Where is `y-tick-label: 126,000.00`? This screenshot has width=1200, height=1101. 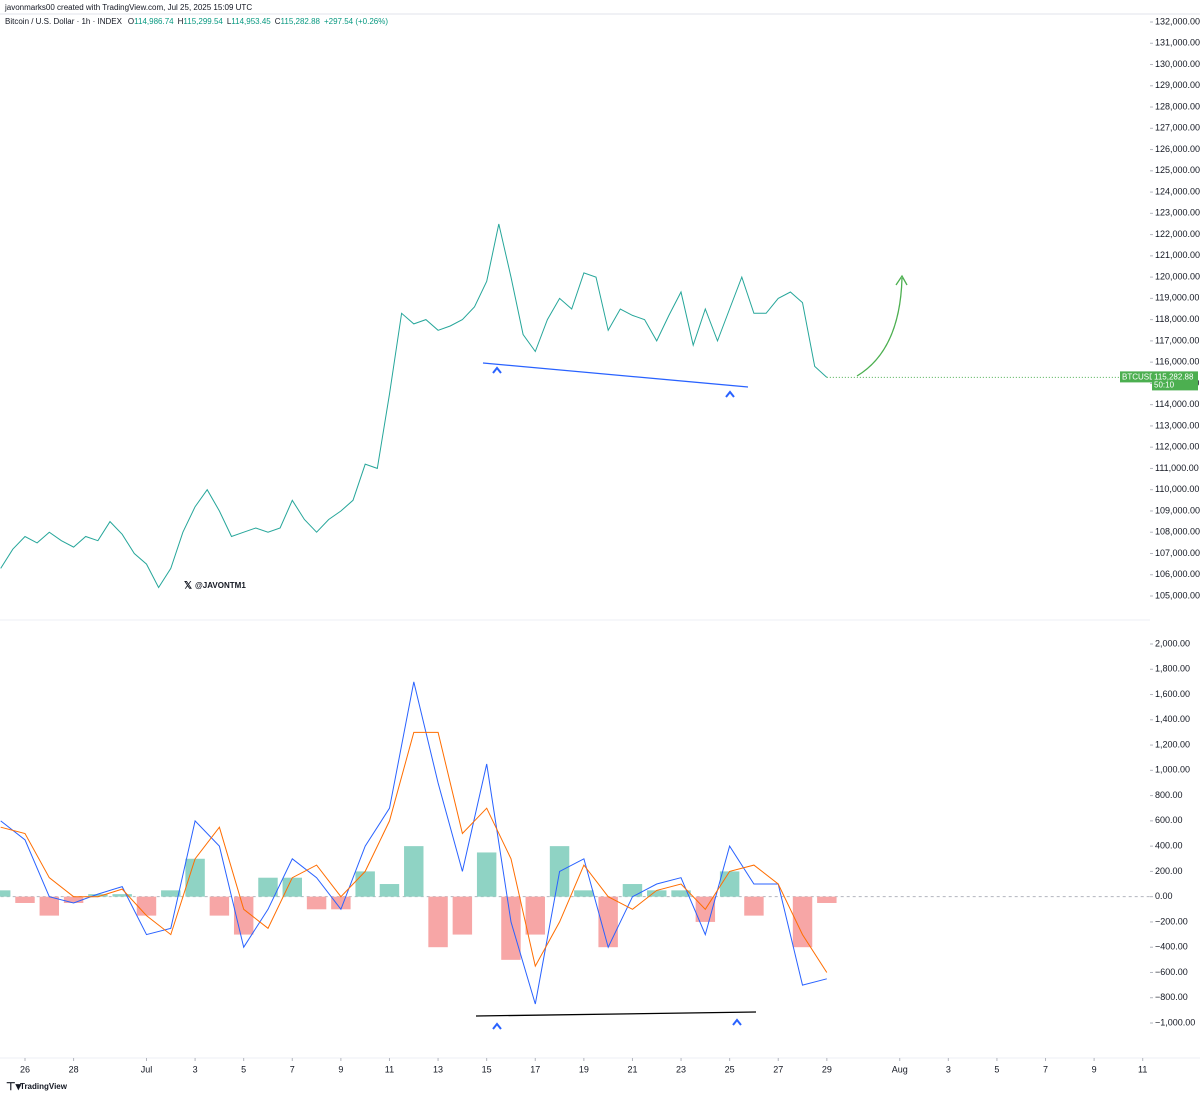 y-tick-label: 126,000.00 is located at coordinates (1177, 149).